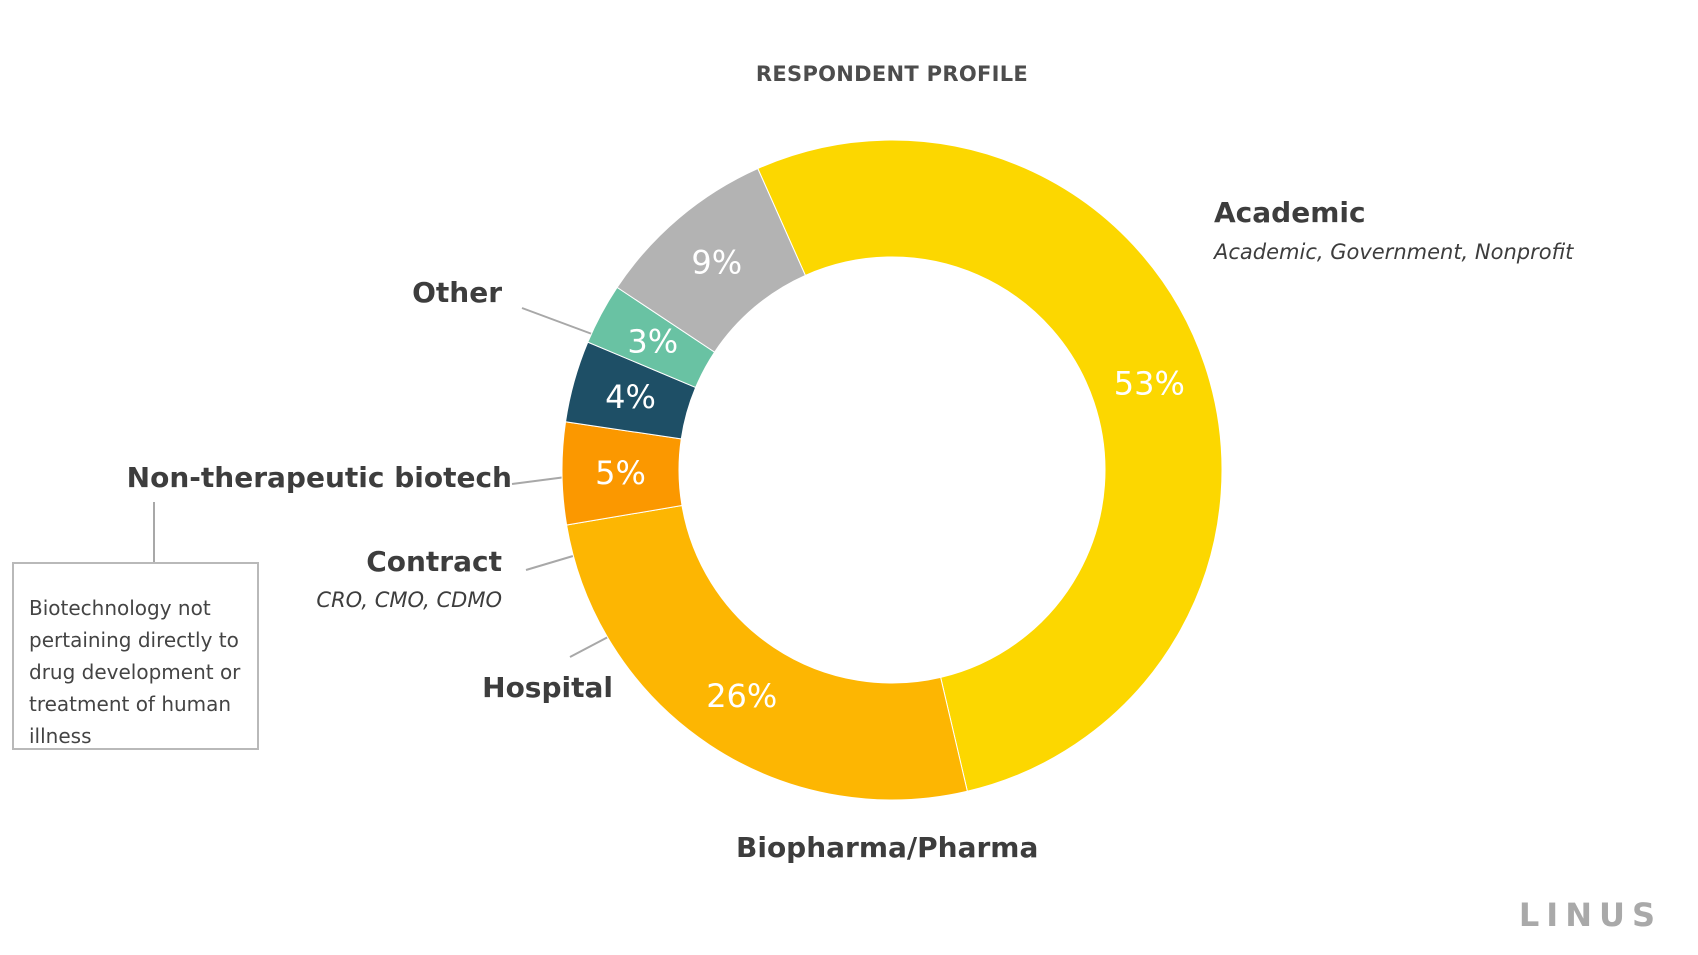 Image resolution: width=1698 pixels, height=955 pixels. Describe the element at coordinates (652, 342) in the screenshot. I see `percent-label-non-therapeutic-biotech: 3%` at that location.